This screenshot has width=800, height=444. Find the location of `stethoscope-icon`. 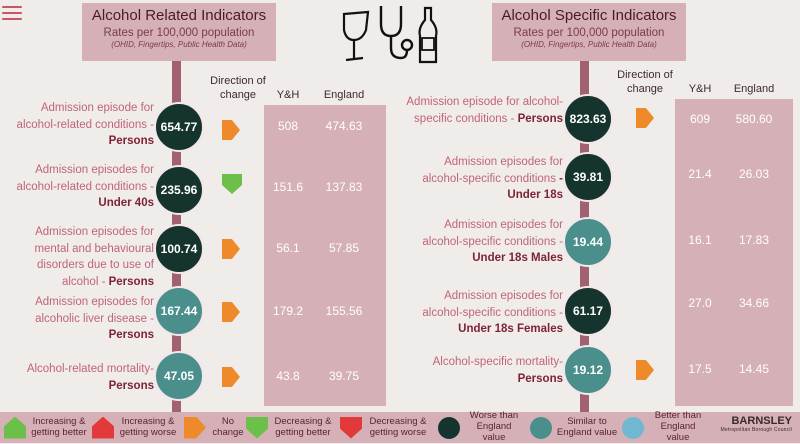

stethoscope-icon is located at coordinates (396, 33).